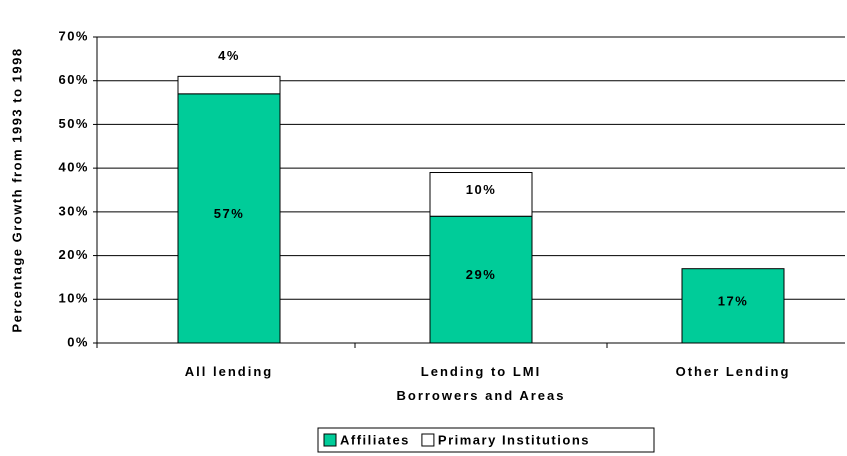 This screenshot has width=847, height=456. Describe the element at coordinates (229, 213) in the screenshot. I see `data-label: 57%` at that location.